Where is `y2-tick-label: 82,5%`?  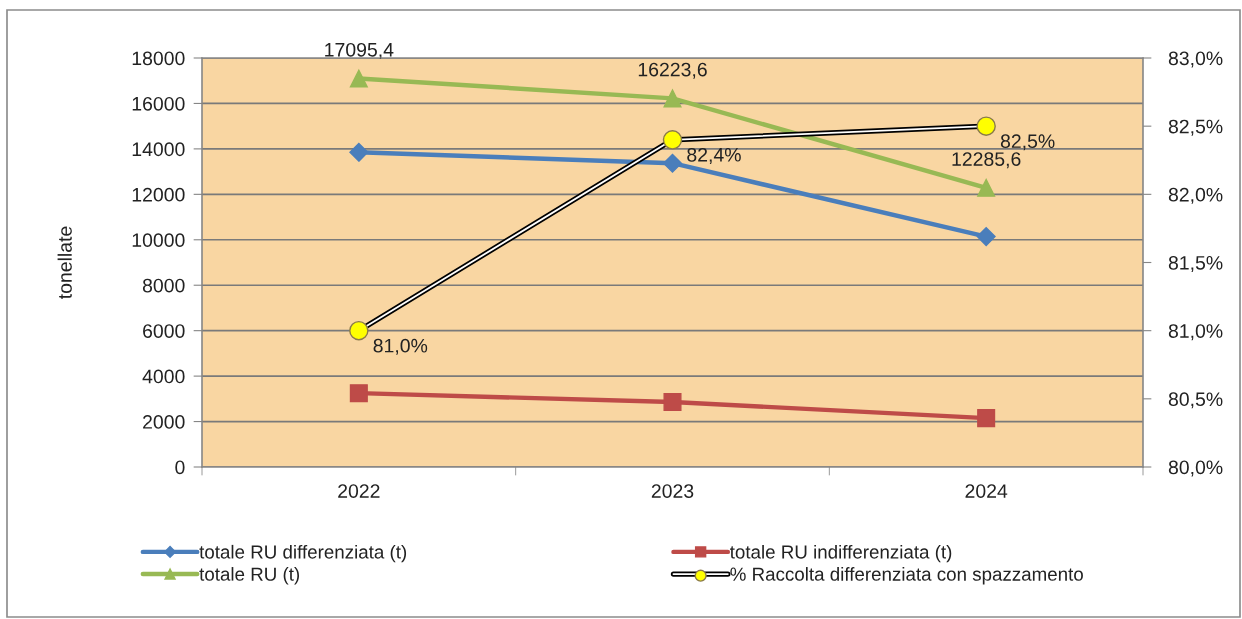 y2-tick-label: 82,5% is located at coordinates (1195, 127).